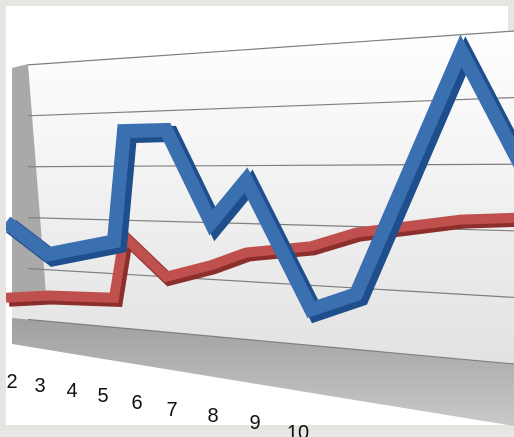 The height and width of the screenshot is (437, 514). What do you see at coordinates (102, 396) in the screenshot?
I see `x-tick-label: 5` at bounding box center [102, 396].